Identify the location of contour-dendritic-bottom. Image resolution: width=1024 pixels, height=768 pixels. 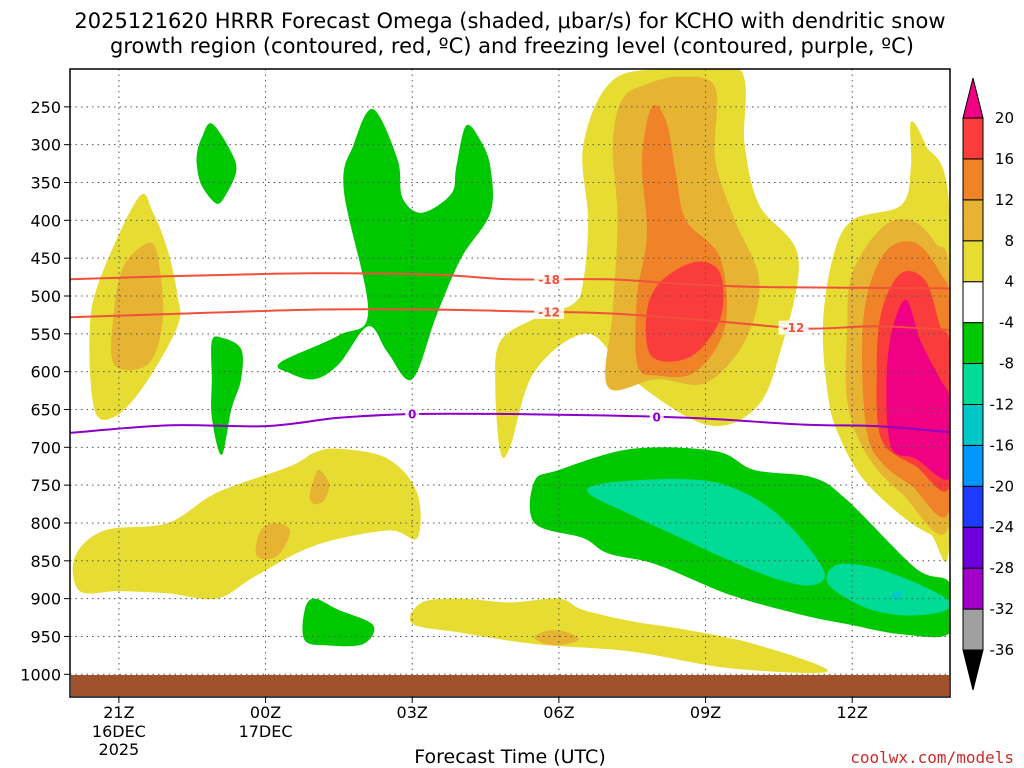
(510, 319).